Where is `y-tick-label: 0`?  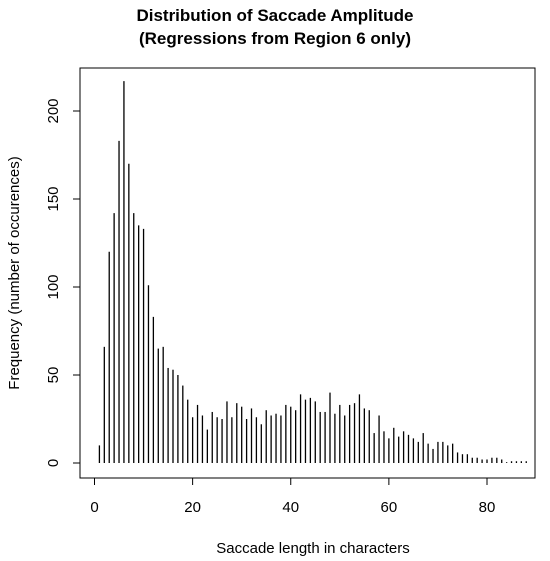
y-tick-label: 0 is located at coordinates (53, 463).